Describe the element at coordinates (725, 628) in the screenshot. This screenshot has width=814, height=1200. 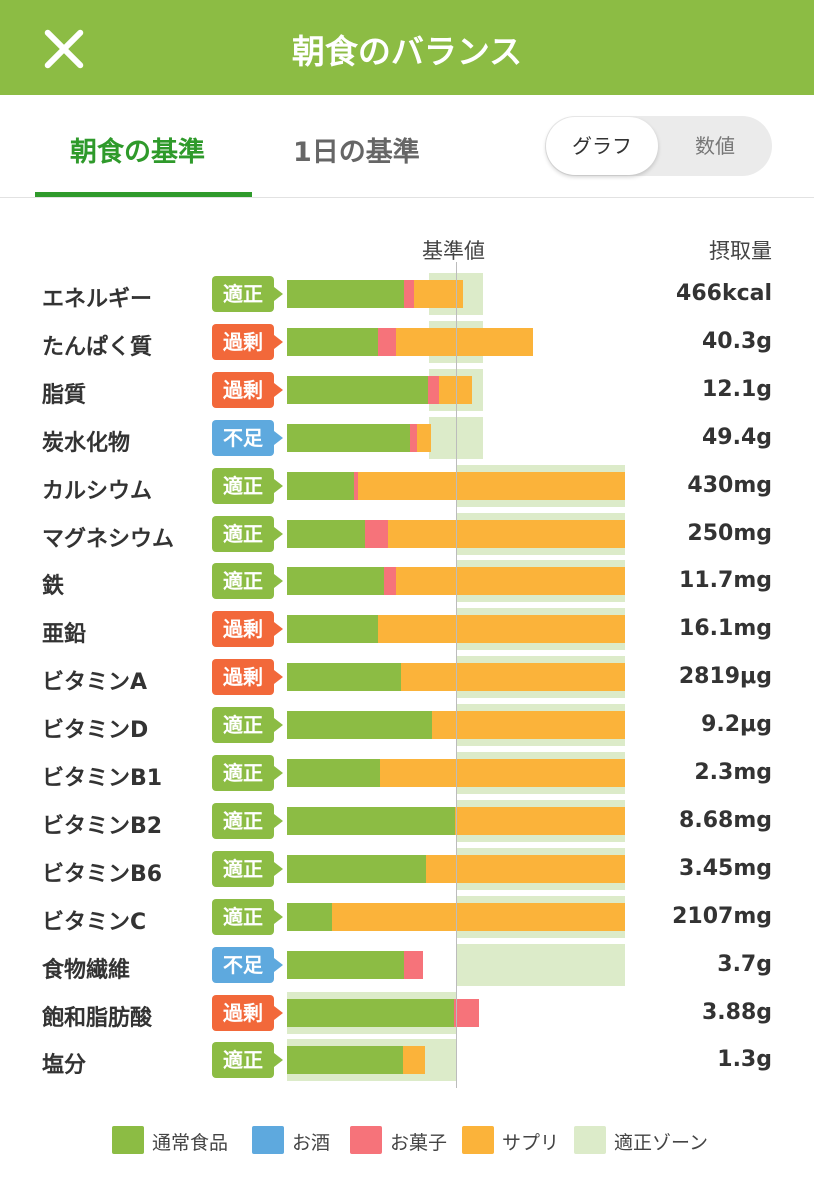
I see `intake-value: 16.1mg` at that location.